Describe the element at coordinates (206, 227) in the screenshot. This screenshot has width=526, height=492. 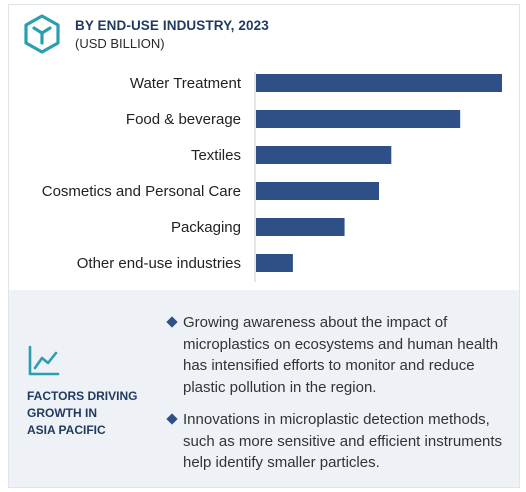
I see `category-label: Packaging` at that location.